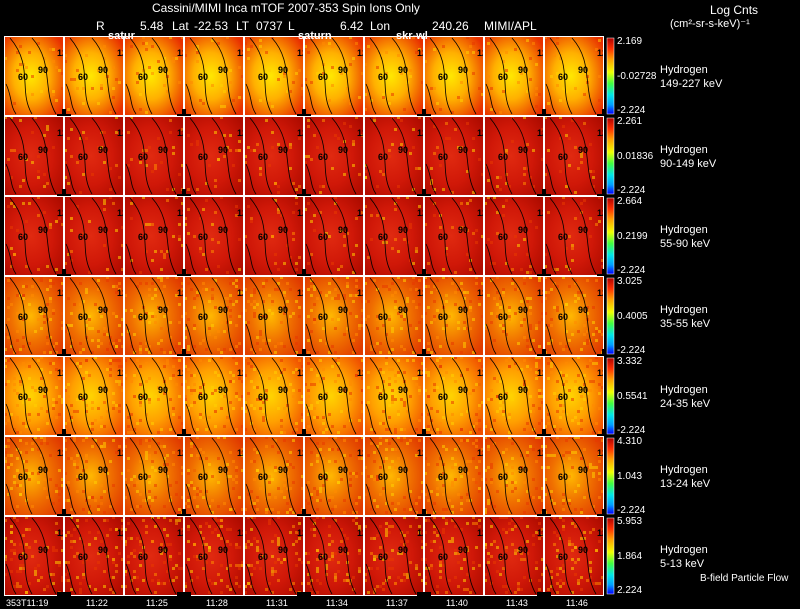 This screenshot has width=800, height=609. What do you see at coordinates (152, 26) in the screenshot?
I see `r-value: 5.48` at bounding box center [152, 26].